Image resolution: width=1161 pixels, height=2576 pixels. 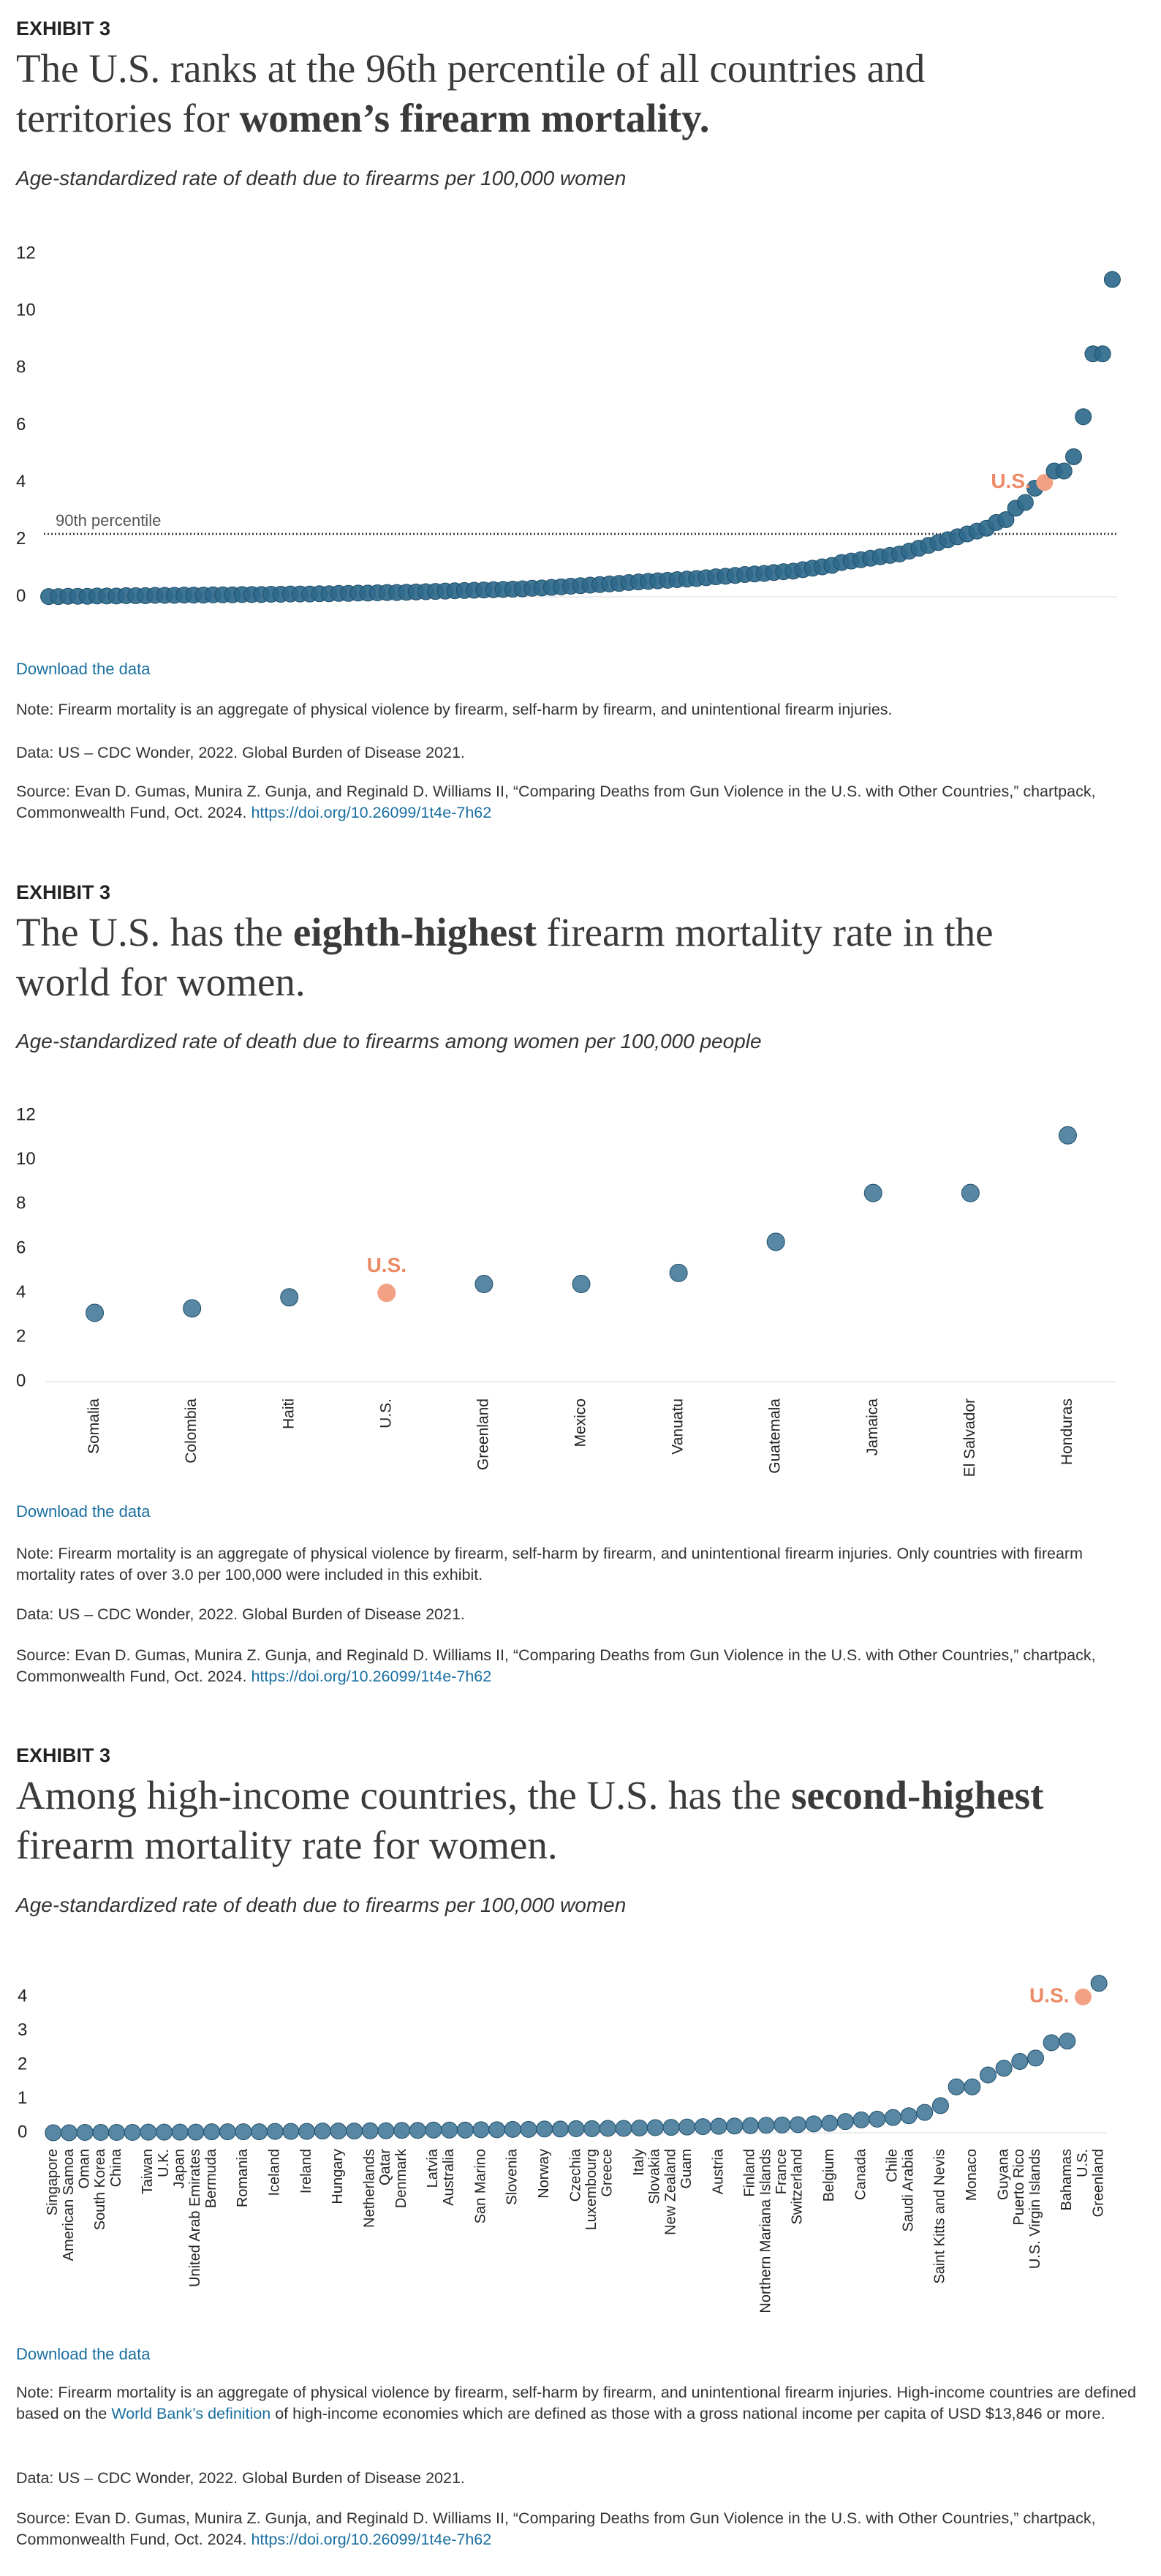 I want to click on x-tick-label: Greenland, so click(x=1098, y=2183).